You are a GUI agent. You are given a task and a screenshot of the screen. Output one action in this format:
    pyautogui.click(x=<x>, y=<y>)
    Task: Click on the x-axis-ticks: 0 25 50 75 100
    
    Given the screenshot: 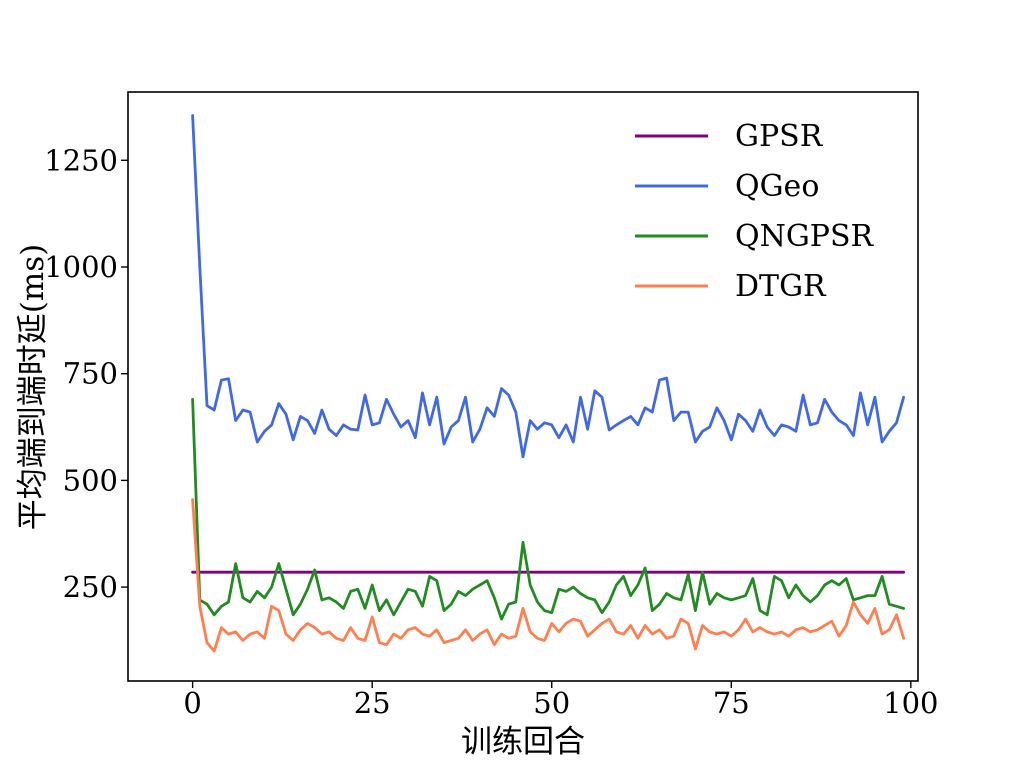 What is the action you would take?
    pyautogui.click(x=560, y=700)
    